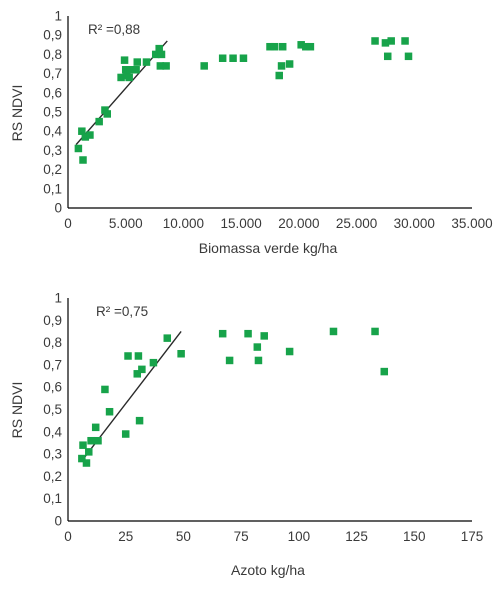 The image size is (500, 613). Describe the element at coordinates (183, 536) in the screenshot. I see `x-tick-label: 50` at that location.